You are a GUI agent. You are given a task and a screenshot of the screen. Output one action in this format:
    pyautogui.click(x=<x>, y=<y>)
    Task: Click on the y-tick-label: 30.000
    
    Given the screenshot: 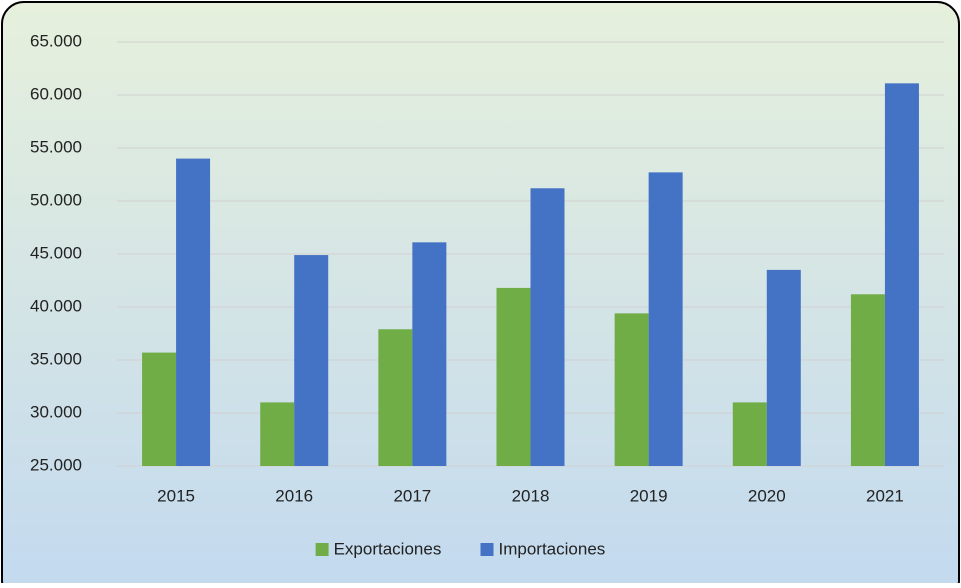 What is the action you would take?
    pyautogui.click(x=56, y=411)
    